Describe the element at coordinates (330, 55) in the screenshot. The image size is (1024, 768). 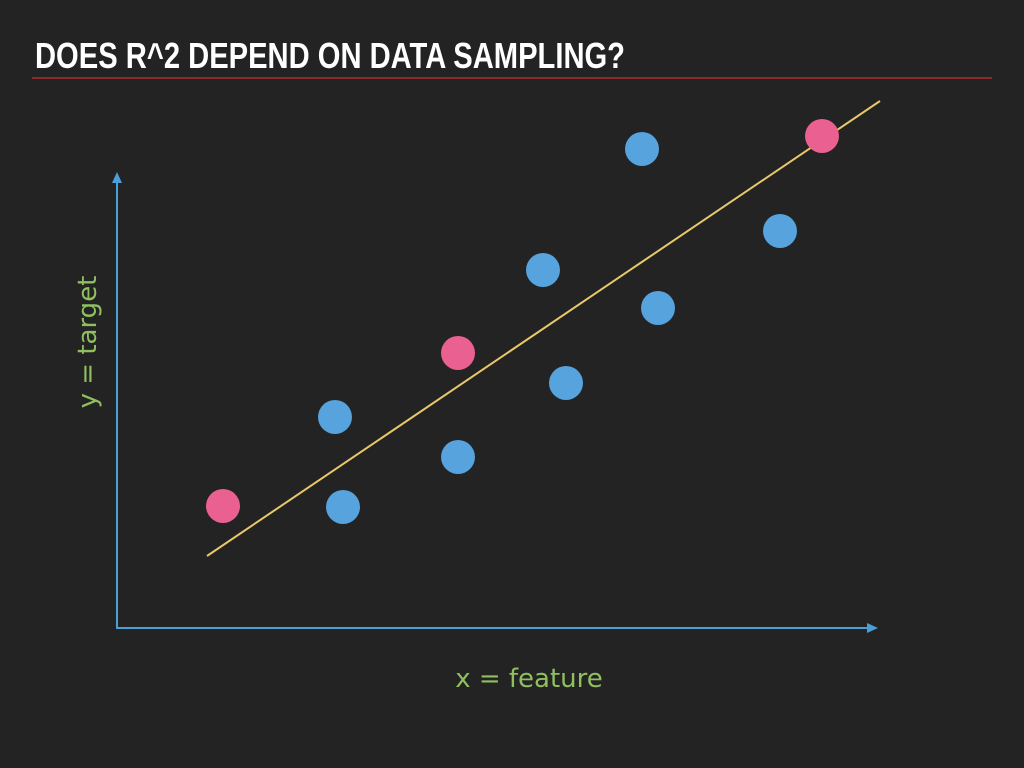
I see `slide-title: DOES R^2 DEPEND ON DATA SAMPLING?` at that location.